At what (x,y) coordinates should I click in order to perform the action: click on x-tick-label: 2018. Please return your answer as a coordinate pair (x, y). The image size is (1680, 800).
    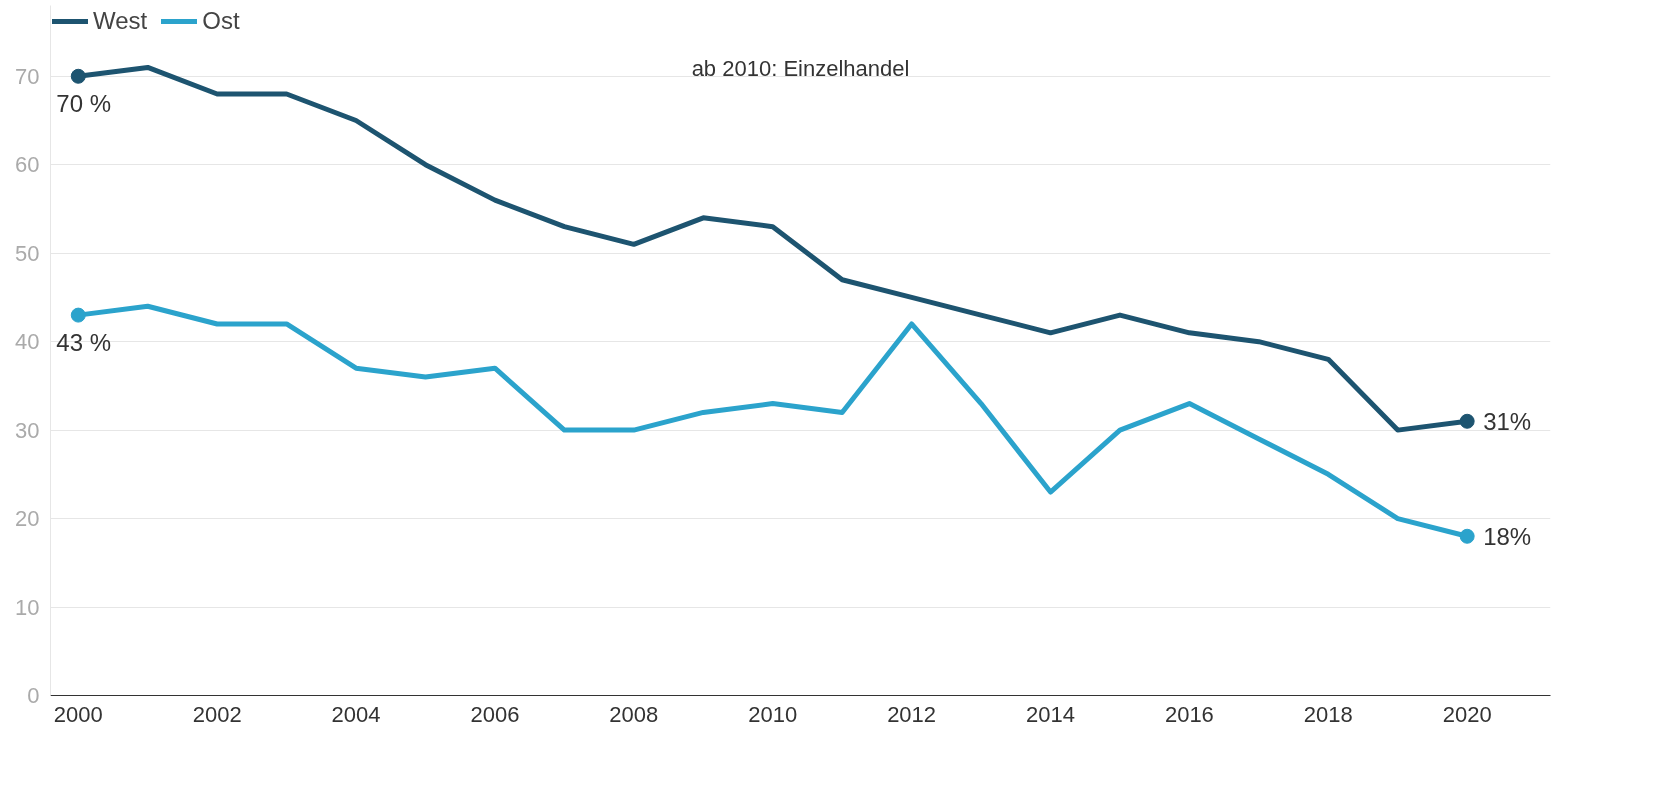
    Looking at the image, I should click on (1328, 714).